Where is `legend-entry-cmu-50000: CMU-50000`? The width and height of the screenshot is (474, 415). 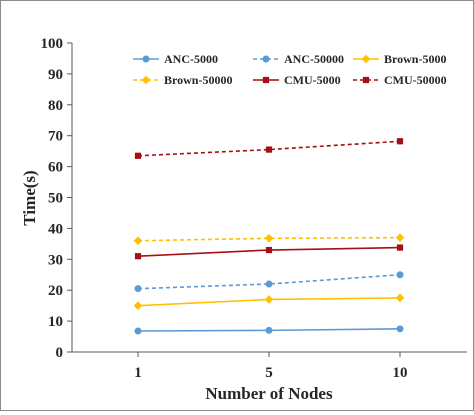 legend-entry-cmu-50000: CMU-50000 is located at coordinates (400, 80).